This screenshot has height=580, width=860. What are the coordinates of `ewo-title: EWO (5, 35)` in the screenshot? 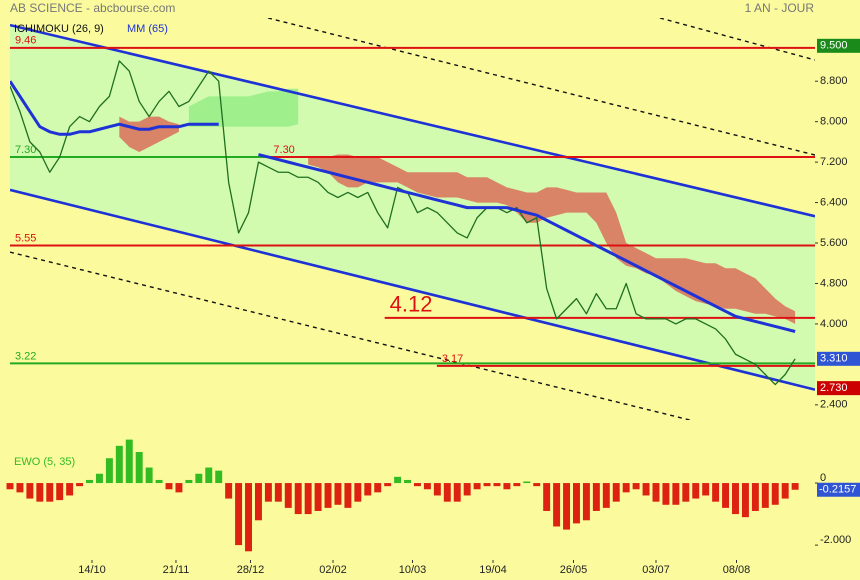 It's located at (44, 462).